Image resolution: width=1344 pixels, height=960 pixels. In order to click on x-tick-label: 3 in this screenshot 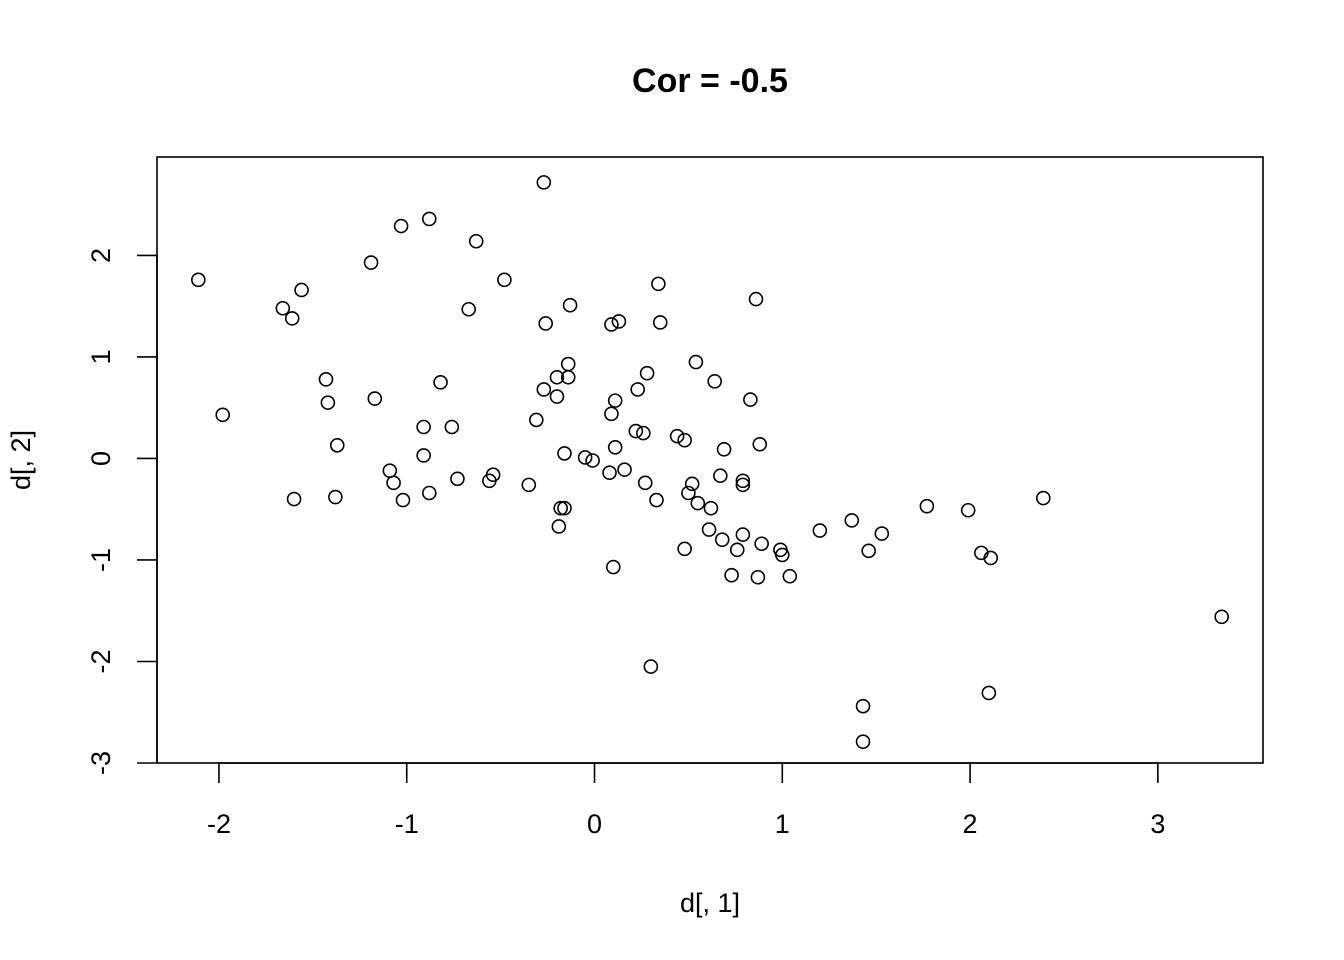, I will do `click(1157, 824)`.